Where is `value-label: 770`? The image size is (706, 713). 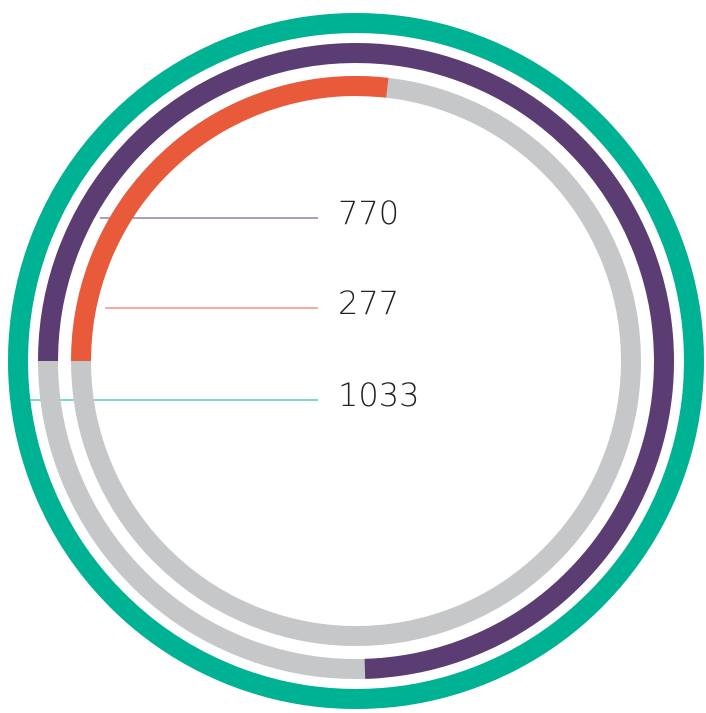 value-label: 770 is located at coordinates (368, 213).